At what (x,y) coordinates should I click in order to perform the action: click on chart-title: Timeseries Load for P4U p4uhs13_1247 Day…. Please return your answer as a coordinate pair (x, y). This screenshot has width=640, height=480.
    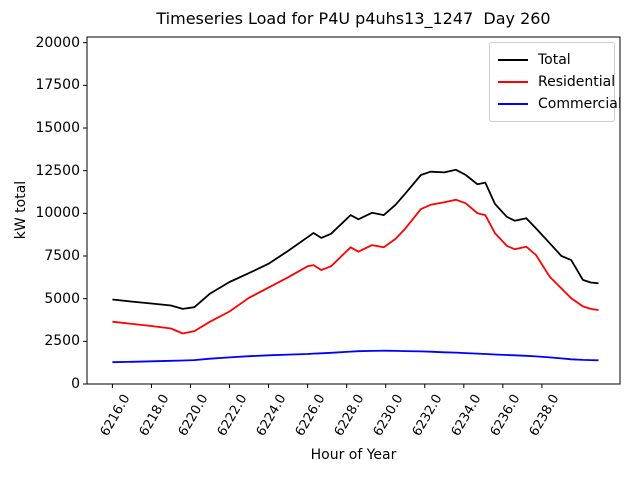
    Looking at the image, I should click on (353, 18).